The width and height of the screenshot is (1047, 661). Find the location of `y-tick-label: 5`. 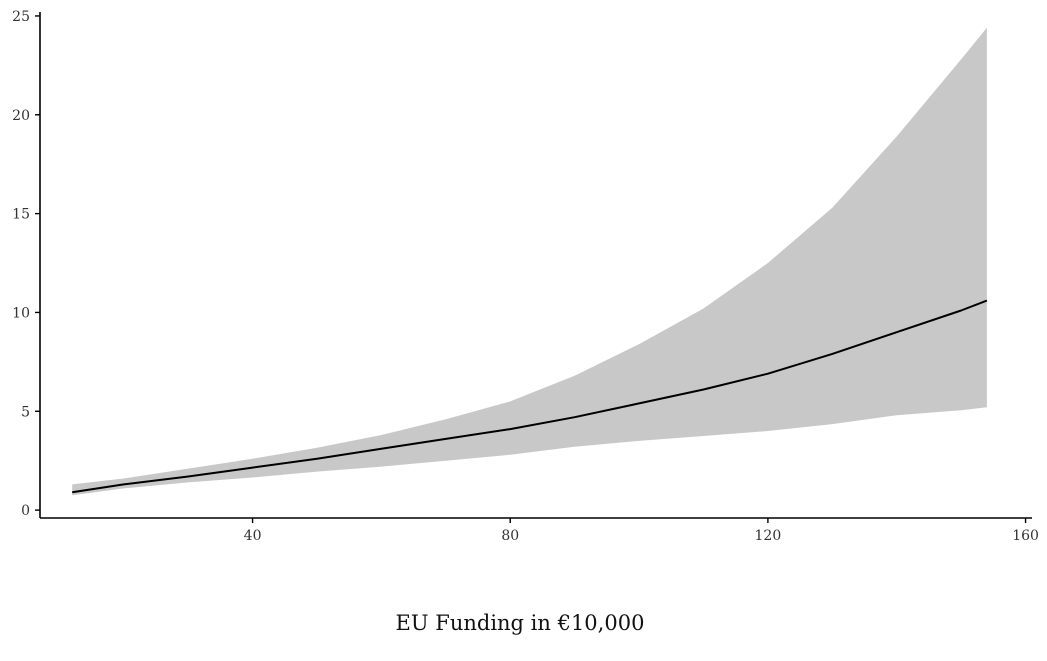

y-tick-label: 5 is located at coordinates (25, 412).